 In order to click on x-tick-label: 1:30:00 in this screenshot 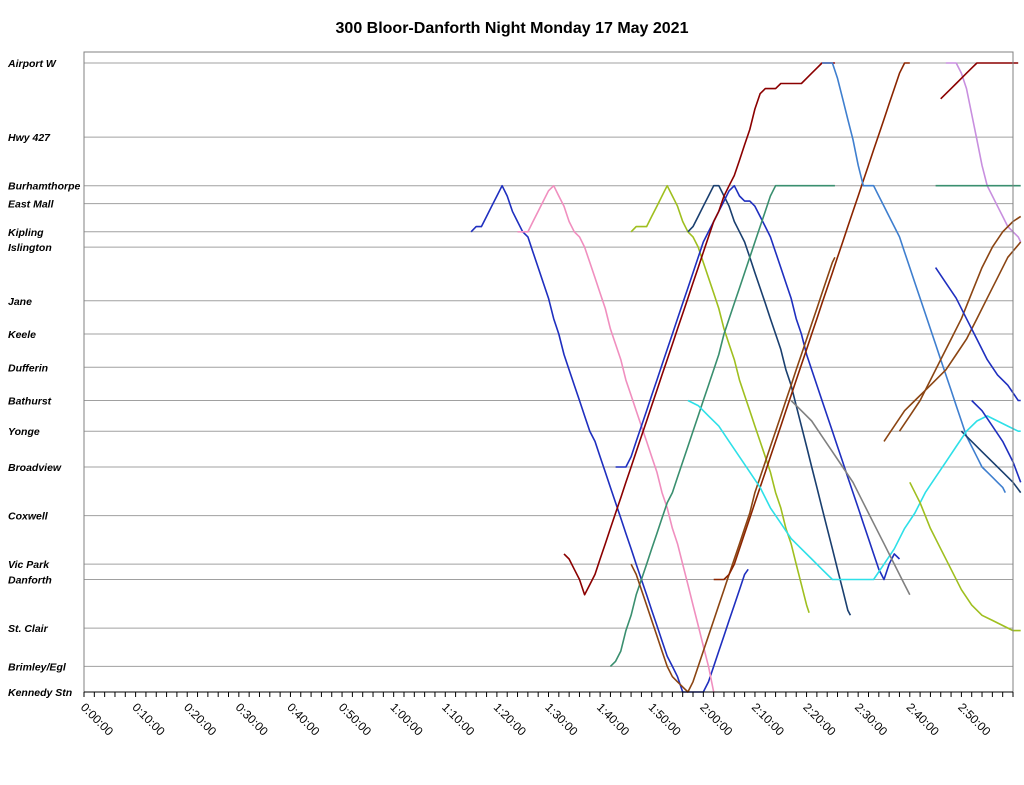, I will do `click(561, 719)`.